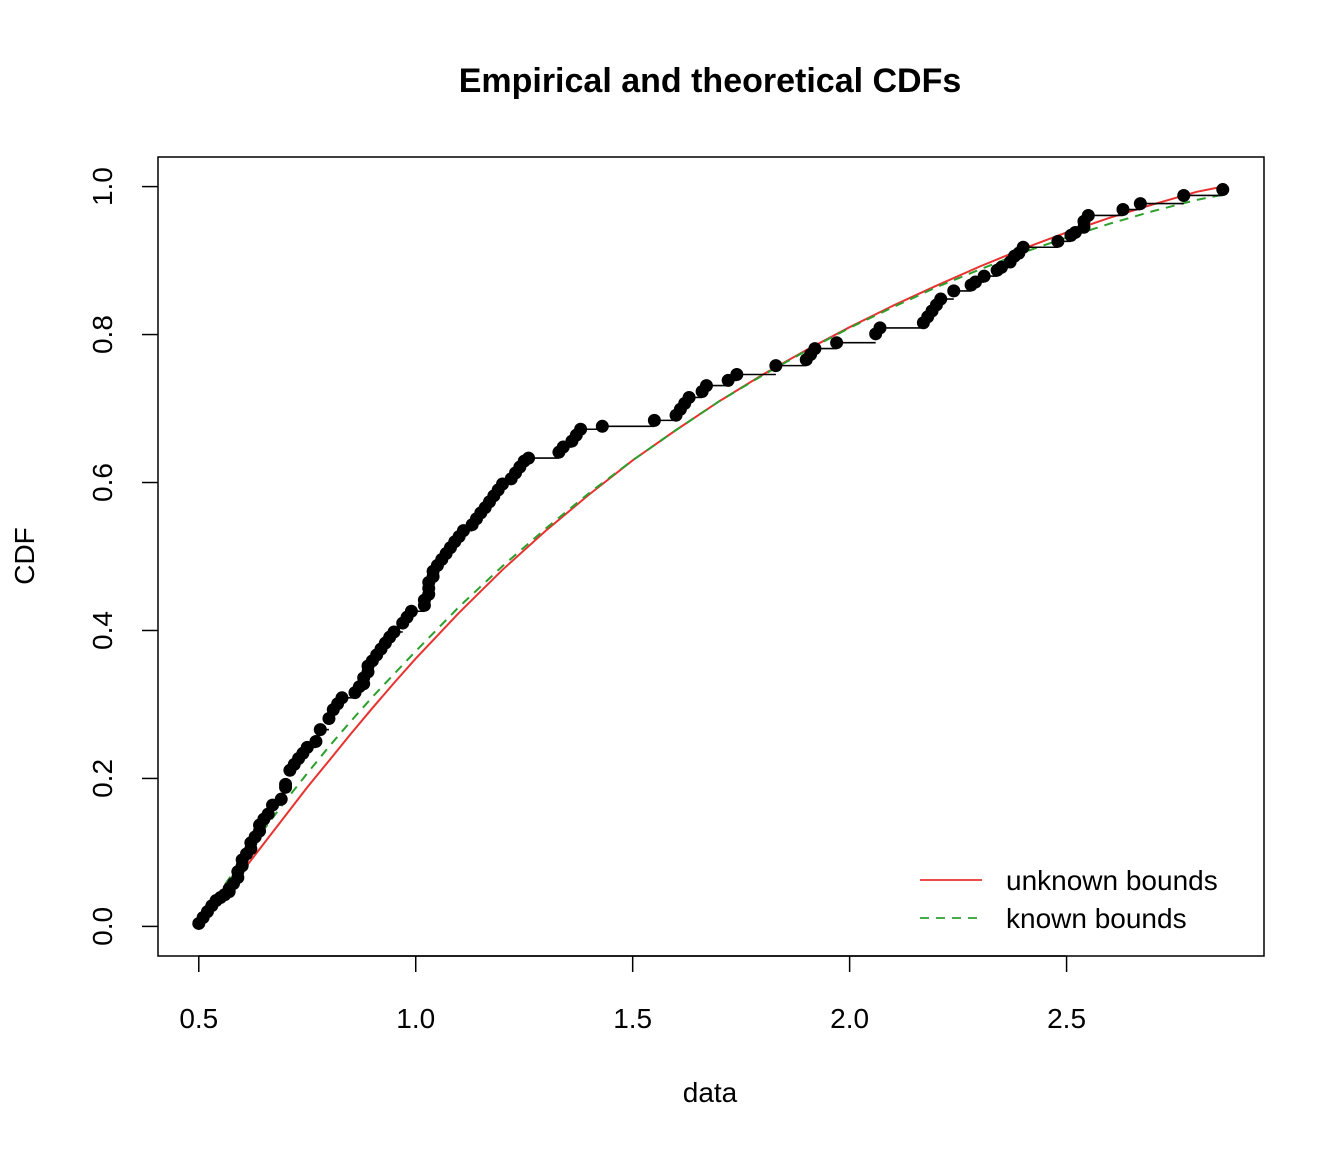 This screenshot has width=1344, height=1152. I want to click on legend: unknown bounds known bounds, so click(1069, 899).